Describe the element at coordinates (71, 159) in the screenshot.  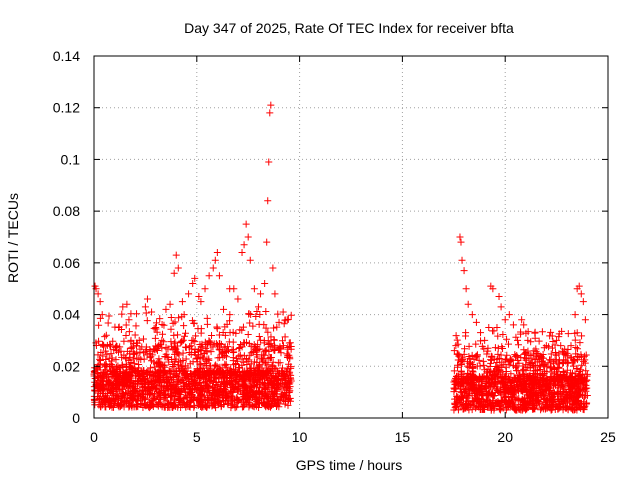
I see `y-tick-label: 0.1` at that location.